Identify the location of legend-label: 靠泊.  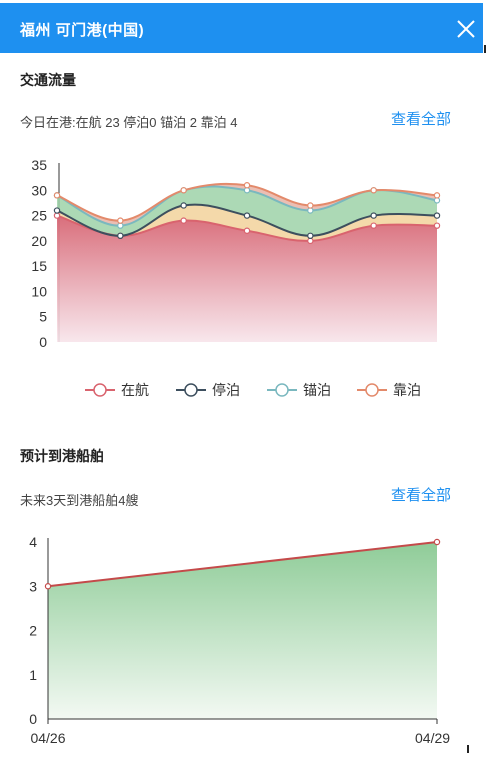
(407, 390).